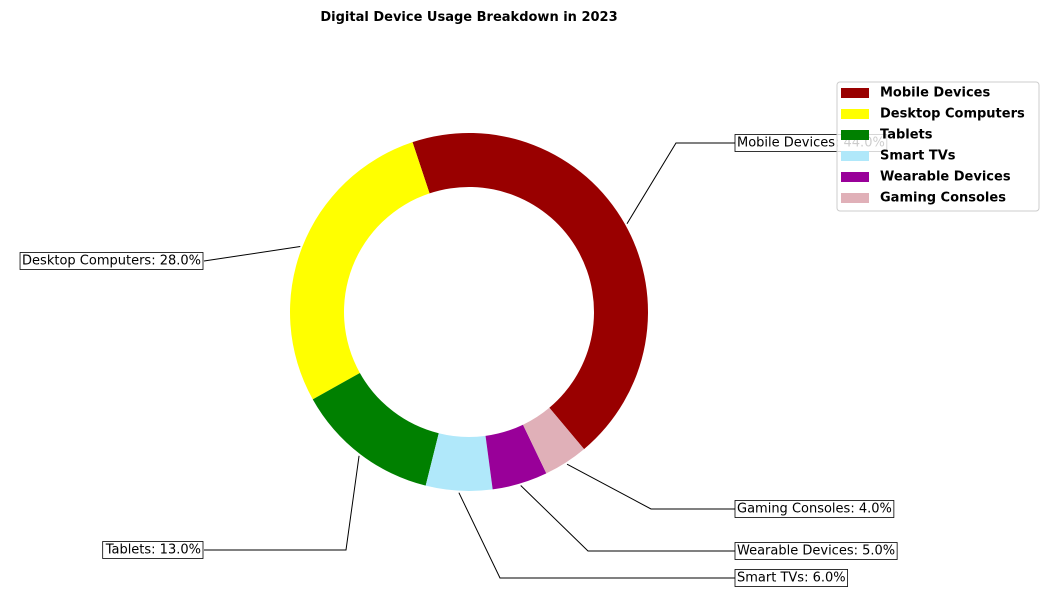  What do you see at coordinates (680, 183) in the screenshot?
I see `callout-line-mobile-devices` at bounding box center [680, 183].